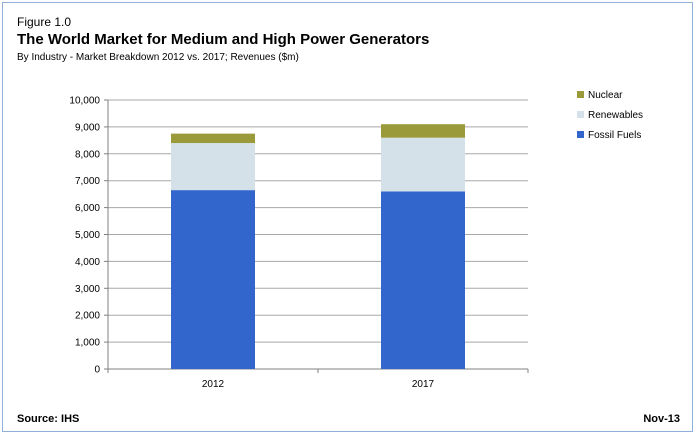 Image resolution: width=697 pixels, height=436 pixels. What do you see at coordinates (48, 419) in the screenshot?
I see `source-note: Source: IHS` at bounding box center [48, 419].